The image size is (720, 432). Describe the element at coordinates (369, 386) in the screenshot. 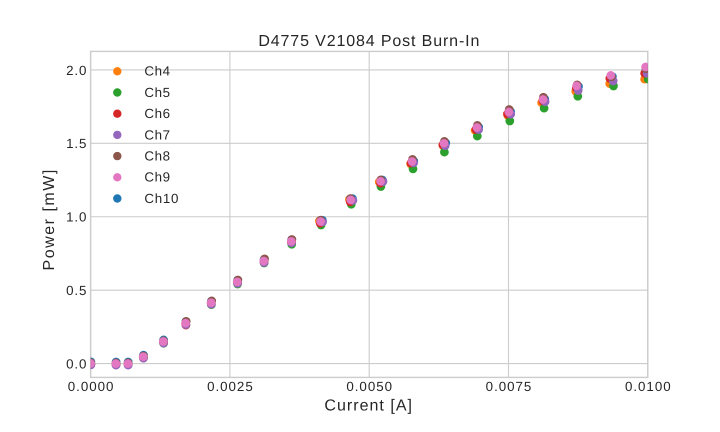

I see `svg-text: 0.0050` at that location.